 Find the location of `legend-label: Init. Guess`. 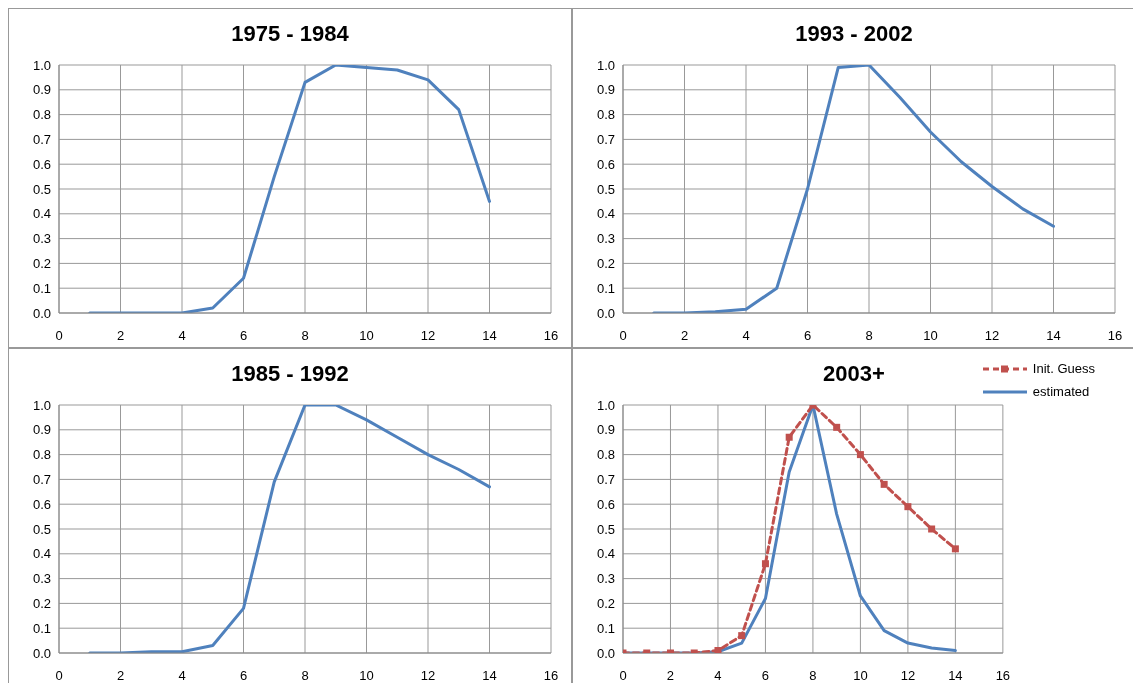

legend-label: Init. Guess is located at coordinates (1063, 368).